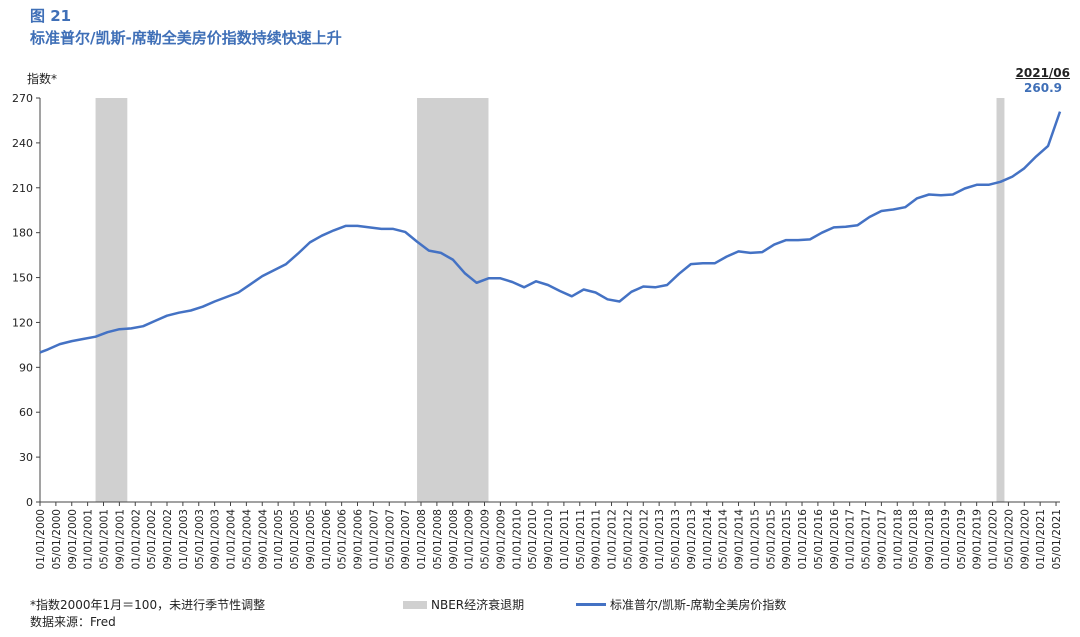  Describe the element at coordinates (22, 188) in the screenshot. I see `y-tick-label: 210` at that location.